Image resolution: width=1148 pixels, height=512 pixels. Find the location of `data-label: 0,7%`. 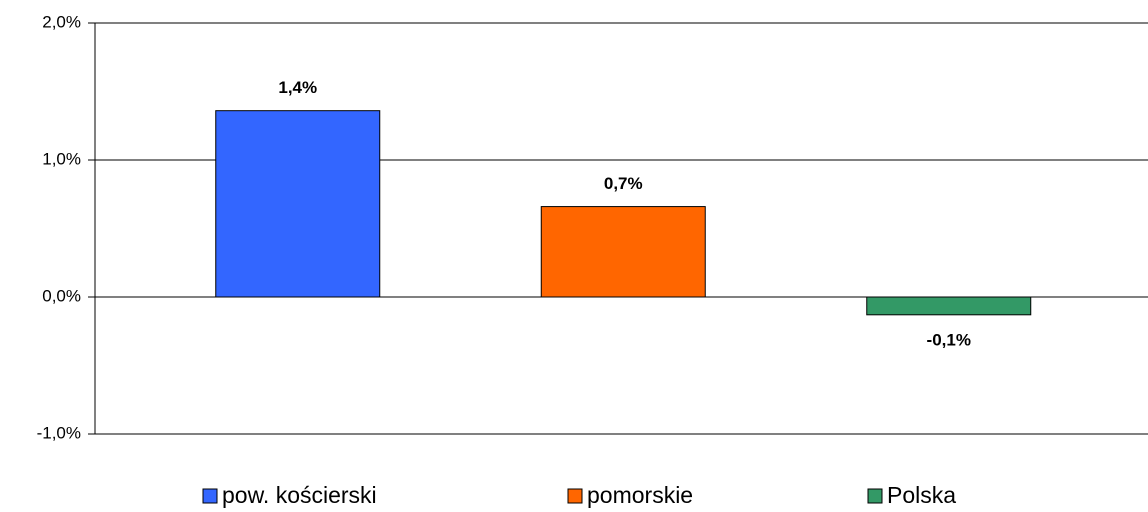

data-label: 0,7% is located at coordinates (623, 183).